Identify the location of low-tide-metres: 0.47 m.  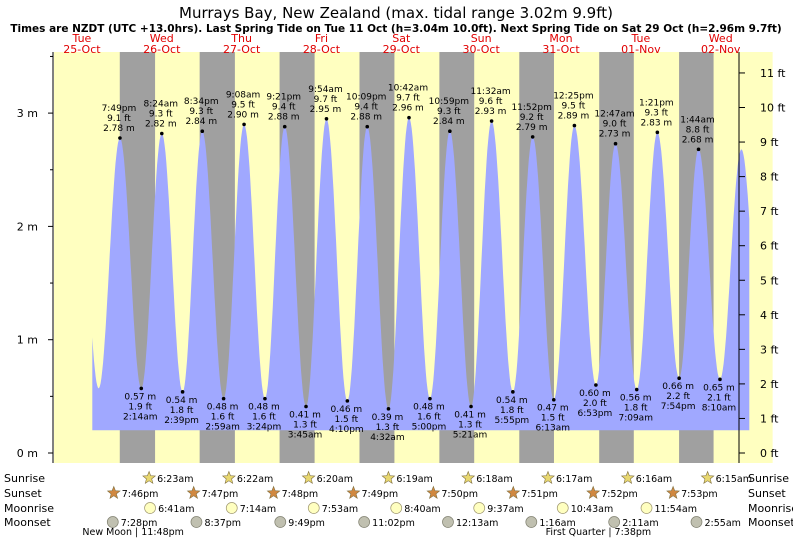
(553, 409).